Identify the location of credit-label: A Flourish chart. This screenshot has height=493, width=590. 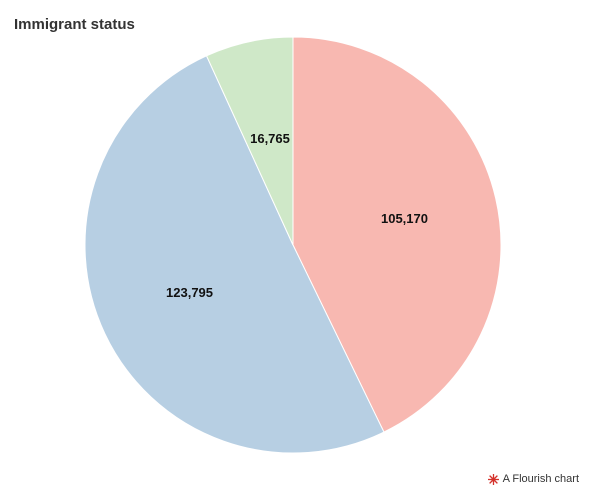
(540, 479).